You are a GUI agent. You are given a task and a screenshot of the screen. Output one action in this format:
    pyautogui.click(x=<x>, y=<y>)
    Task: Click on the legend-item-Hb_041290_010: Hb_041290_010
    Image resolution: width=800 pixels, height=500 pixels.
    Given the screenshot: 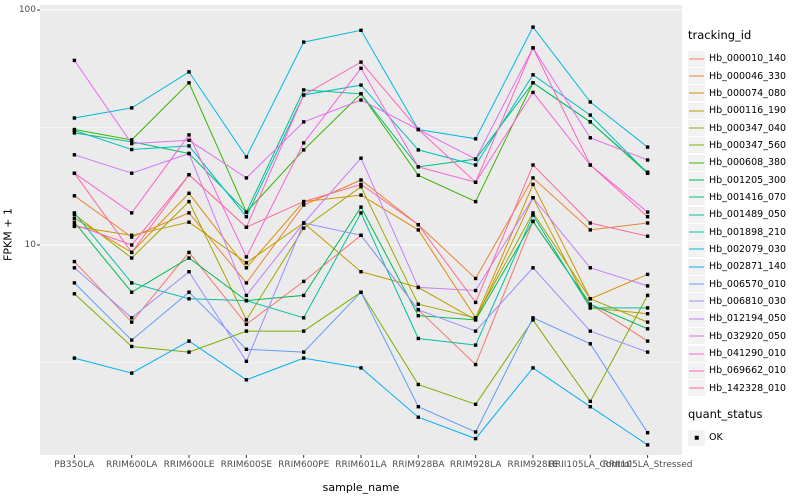 What is the action you would take?
    pyautogui.click(x=744, y=353)
    